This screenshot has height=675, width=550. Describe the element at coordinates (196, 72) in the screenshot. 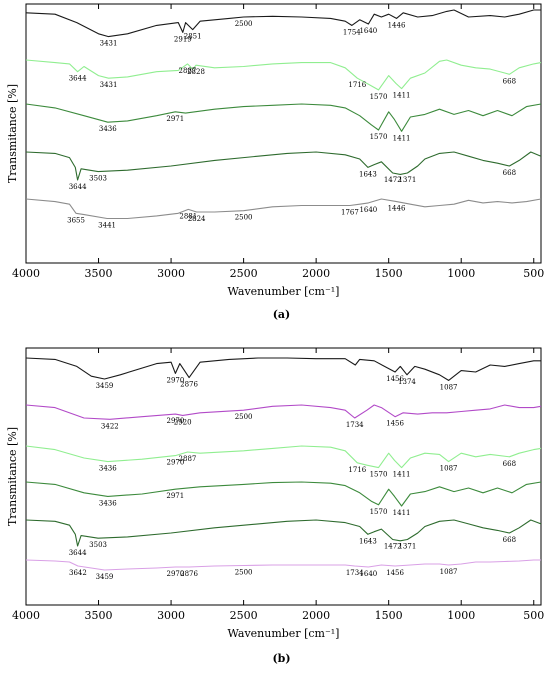

I see `peak-label: 2828` at that location.